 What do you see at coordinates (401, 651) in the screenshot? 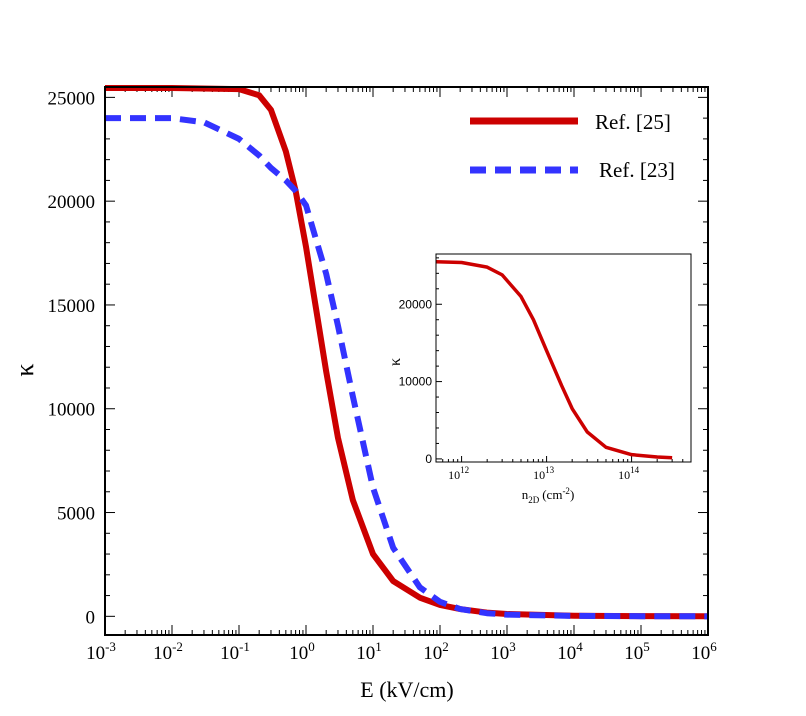
I see `main-x-tick-labels: 10⁻³ 10⁻² 10⁻¹ 10⁰ 10¹ 10² 10³ 10⁴ 10⁵ 10⁶` at bounding box center [401, 651].